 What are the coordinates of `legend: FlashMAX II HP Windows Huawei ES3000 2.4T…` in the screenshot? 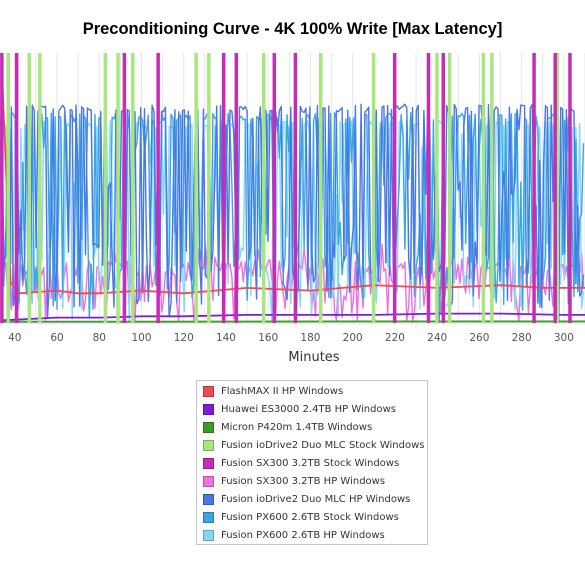 It's located at (312, 462).